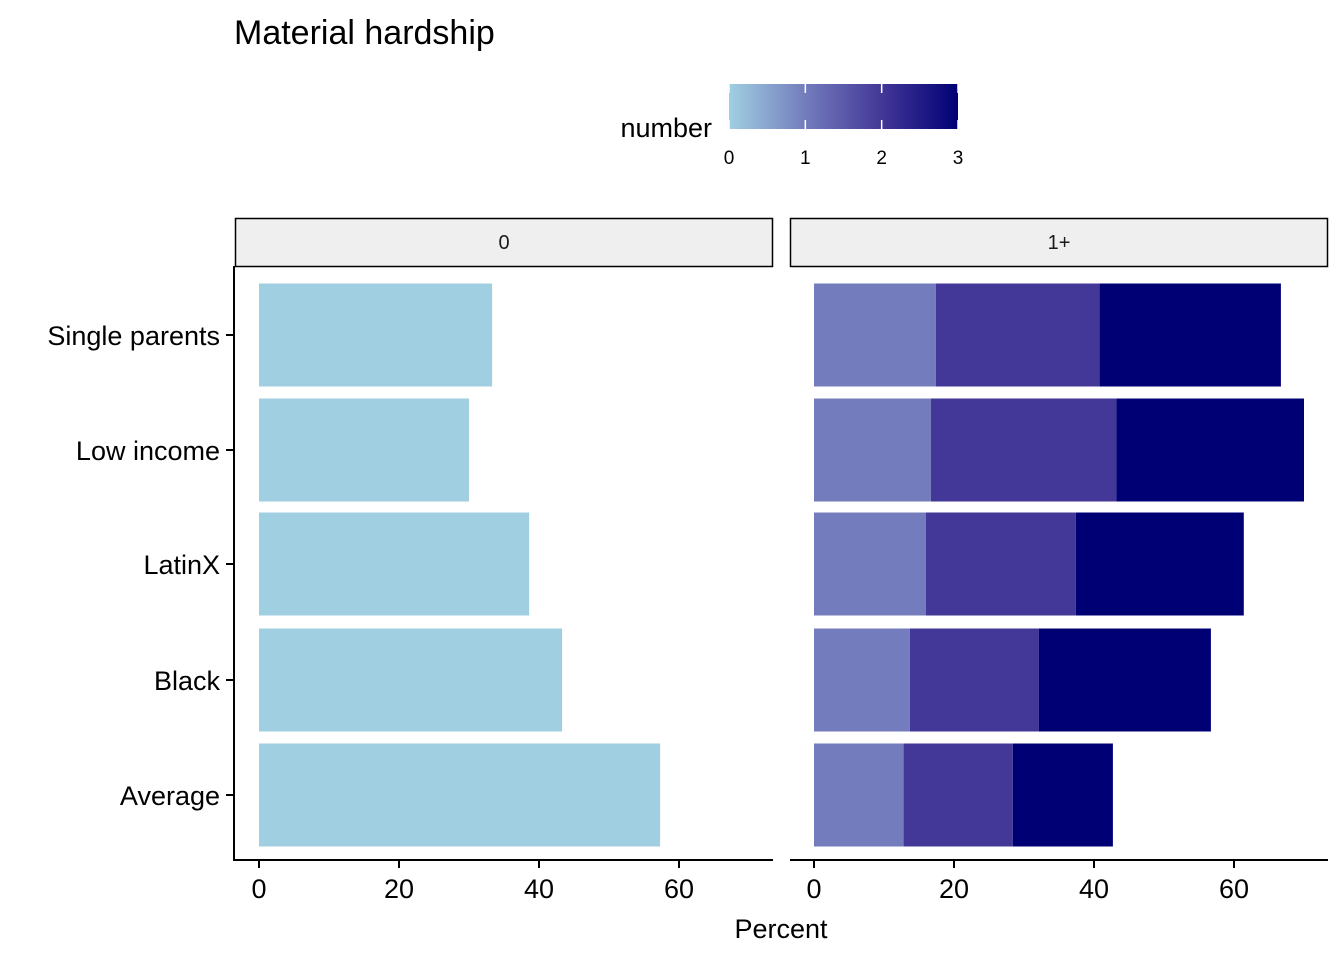 The image size is (1344, 960). I want to click on legend-tick-label: 3, so click(958, 158).